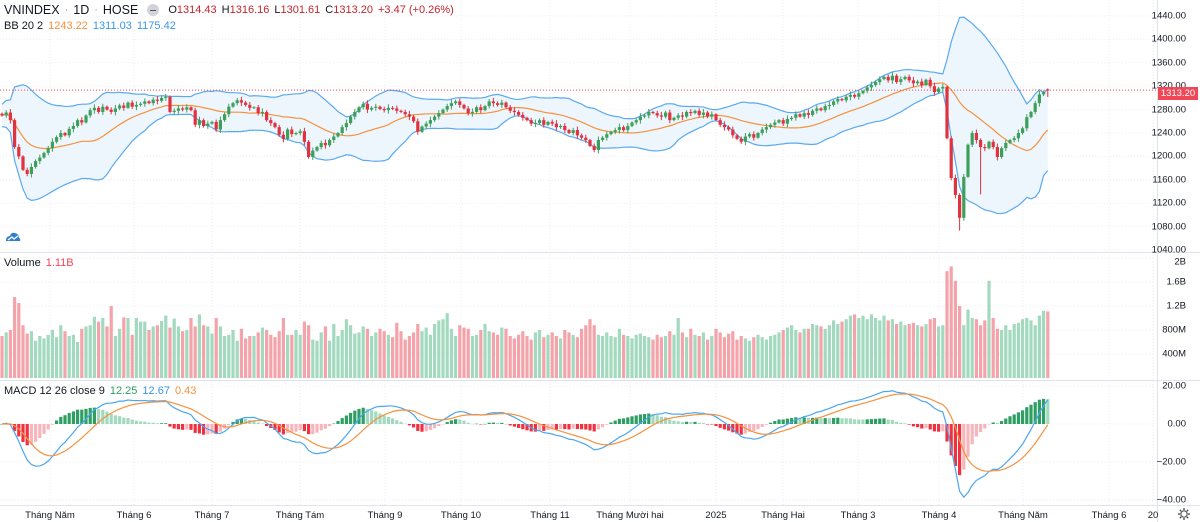  Describe the element at coordinates (32, 10) in the screenshot. I see `symbol-name: VNINDEX` at that location.